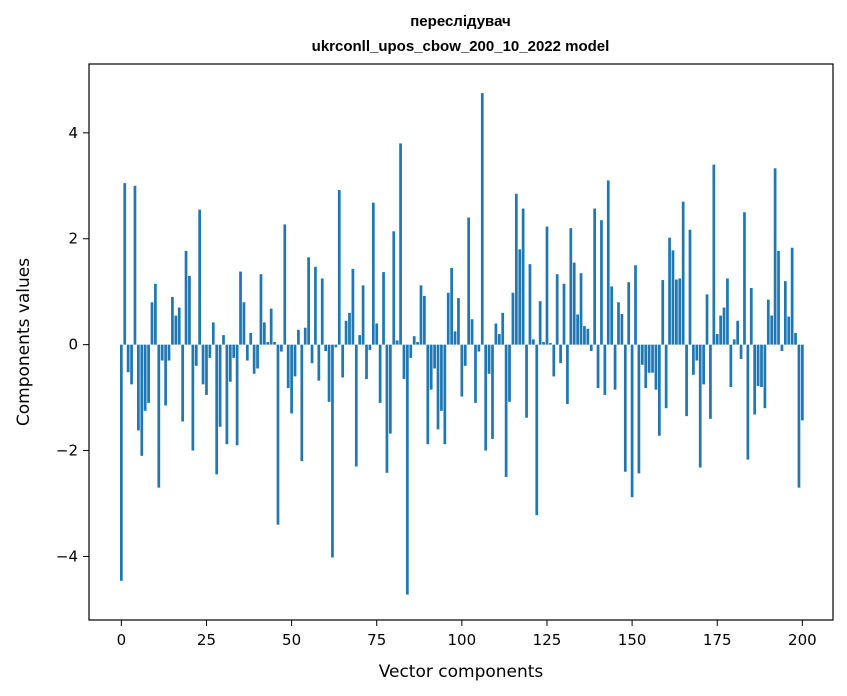 The height and width of the screenshot is (696, 847). I want to click on x-tick-label: 50, so click(291, 640).